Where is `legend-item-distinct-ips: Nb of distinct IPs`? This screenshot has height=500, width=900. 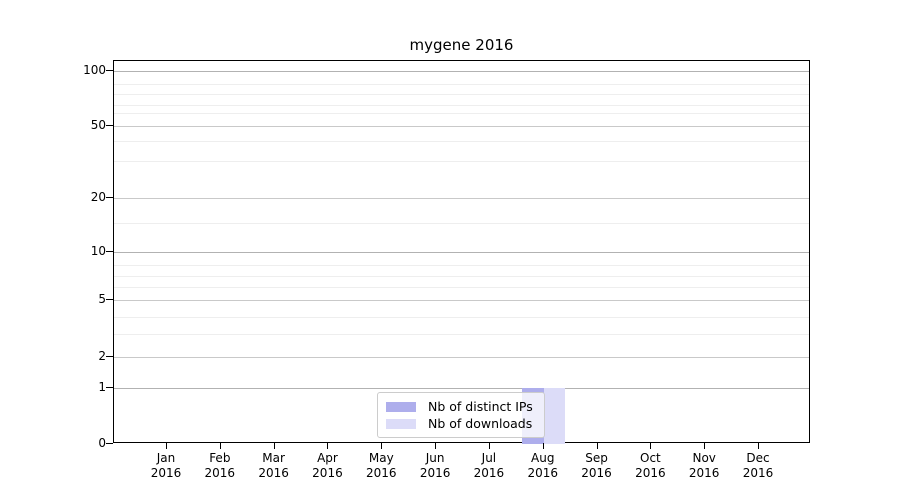
legend-item-distinct-ips: Nb of distinct IPs is located at coordinates (461, 406).